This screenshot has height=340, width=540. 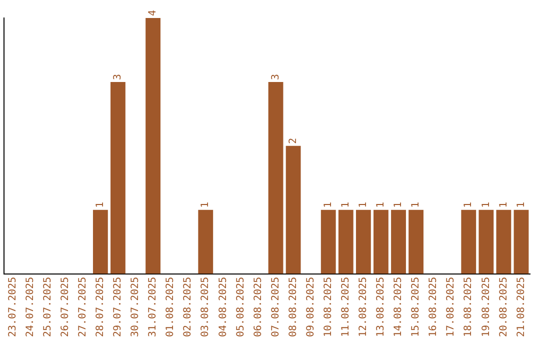 What do you see at coordinates (100, 307) in the screenshot?
I see `x-tick-label: 28.07.2025` at bounding box center [100, 307].